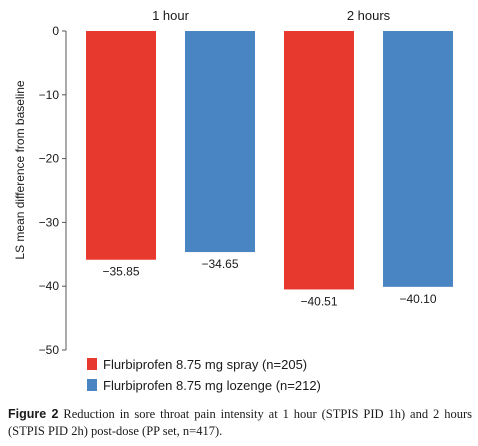 The width and height of the screenshot is (478, 446). Describe the element at coordinates (369, 15) in the screenshot. I see `category-label: 2 hours` at that location.